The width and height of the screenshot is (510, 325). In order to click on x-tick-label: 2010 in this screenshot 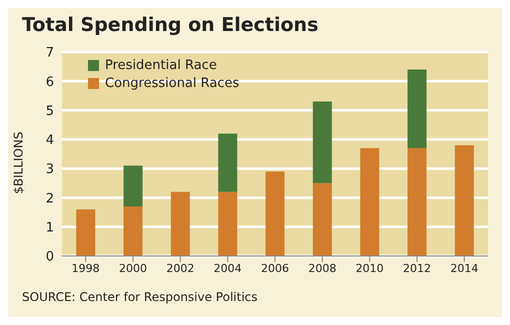, I will do `click(370, 268)`.